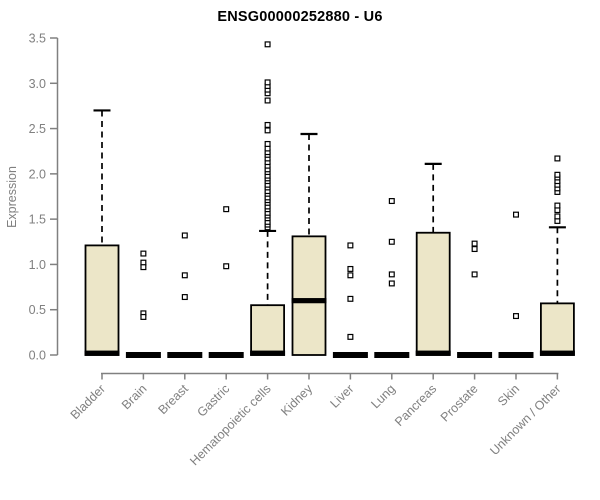  Describe the element at coordinates (415, 405) in the screenshot. I see `category-label-pancreas: Pancreas` at that location.